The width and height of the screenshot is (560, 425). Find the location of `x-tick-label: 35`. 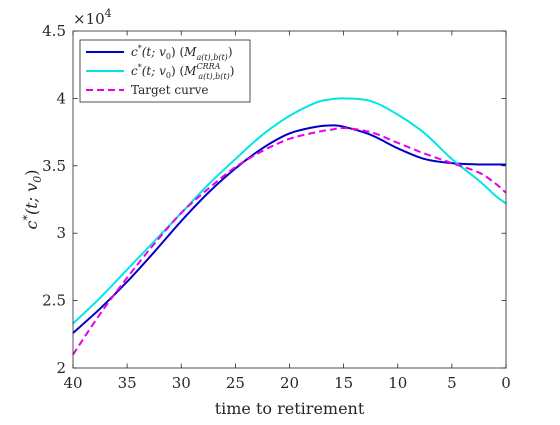

x-tick-label: 35 is located at coordinates (127, 383).